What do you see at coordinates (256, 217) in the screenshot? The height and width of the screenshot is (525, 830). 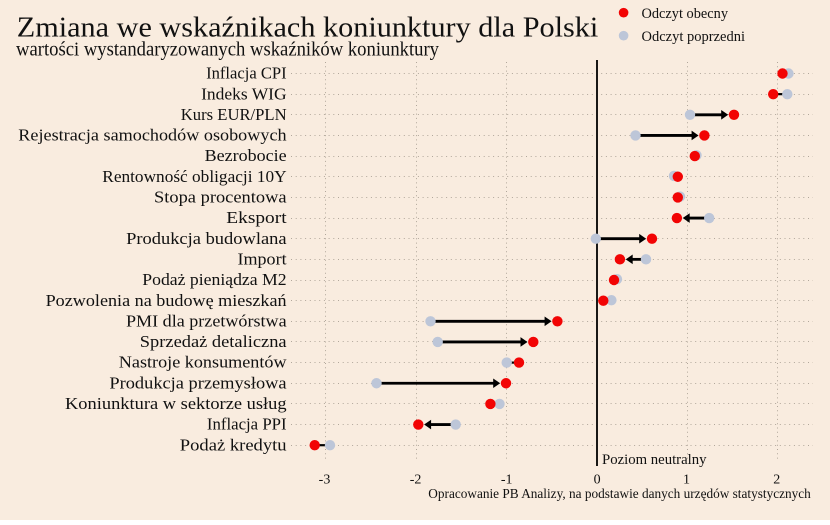 I see `svg-text: Eksport` at bounding box center [256, 217].